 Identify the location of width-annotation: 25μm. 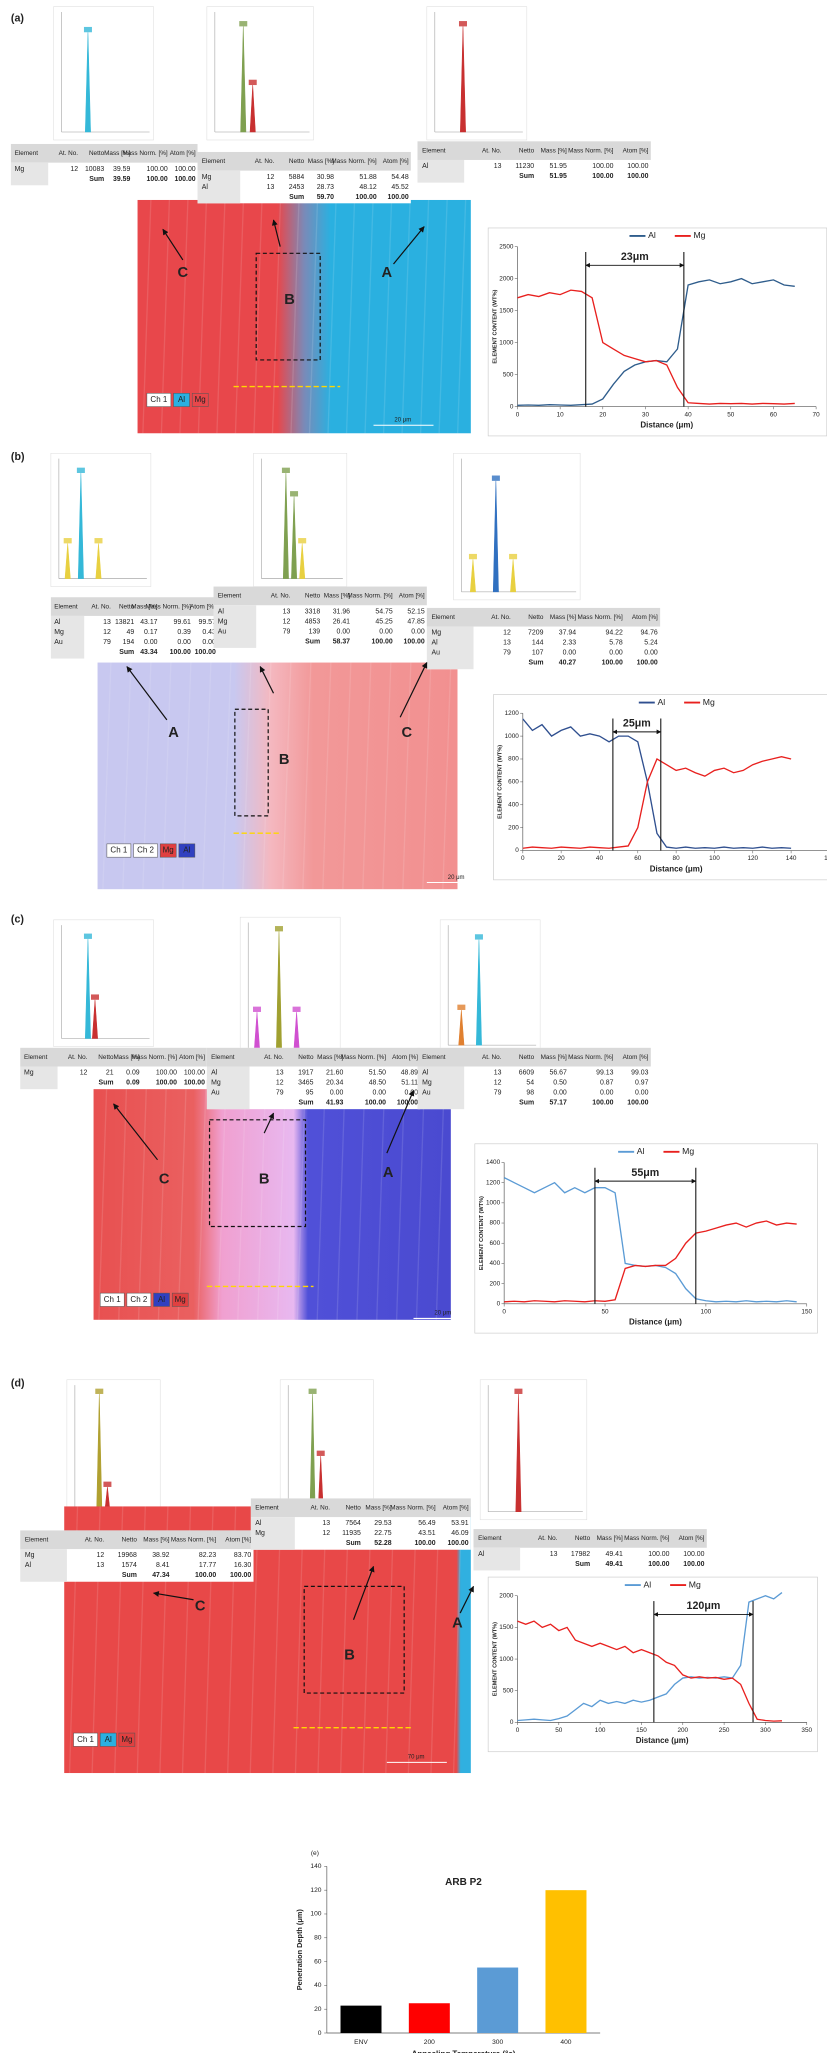
(637, 724).